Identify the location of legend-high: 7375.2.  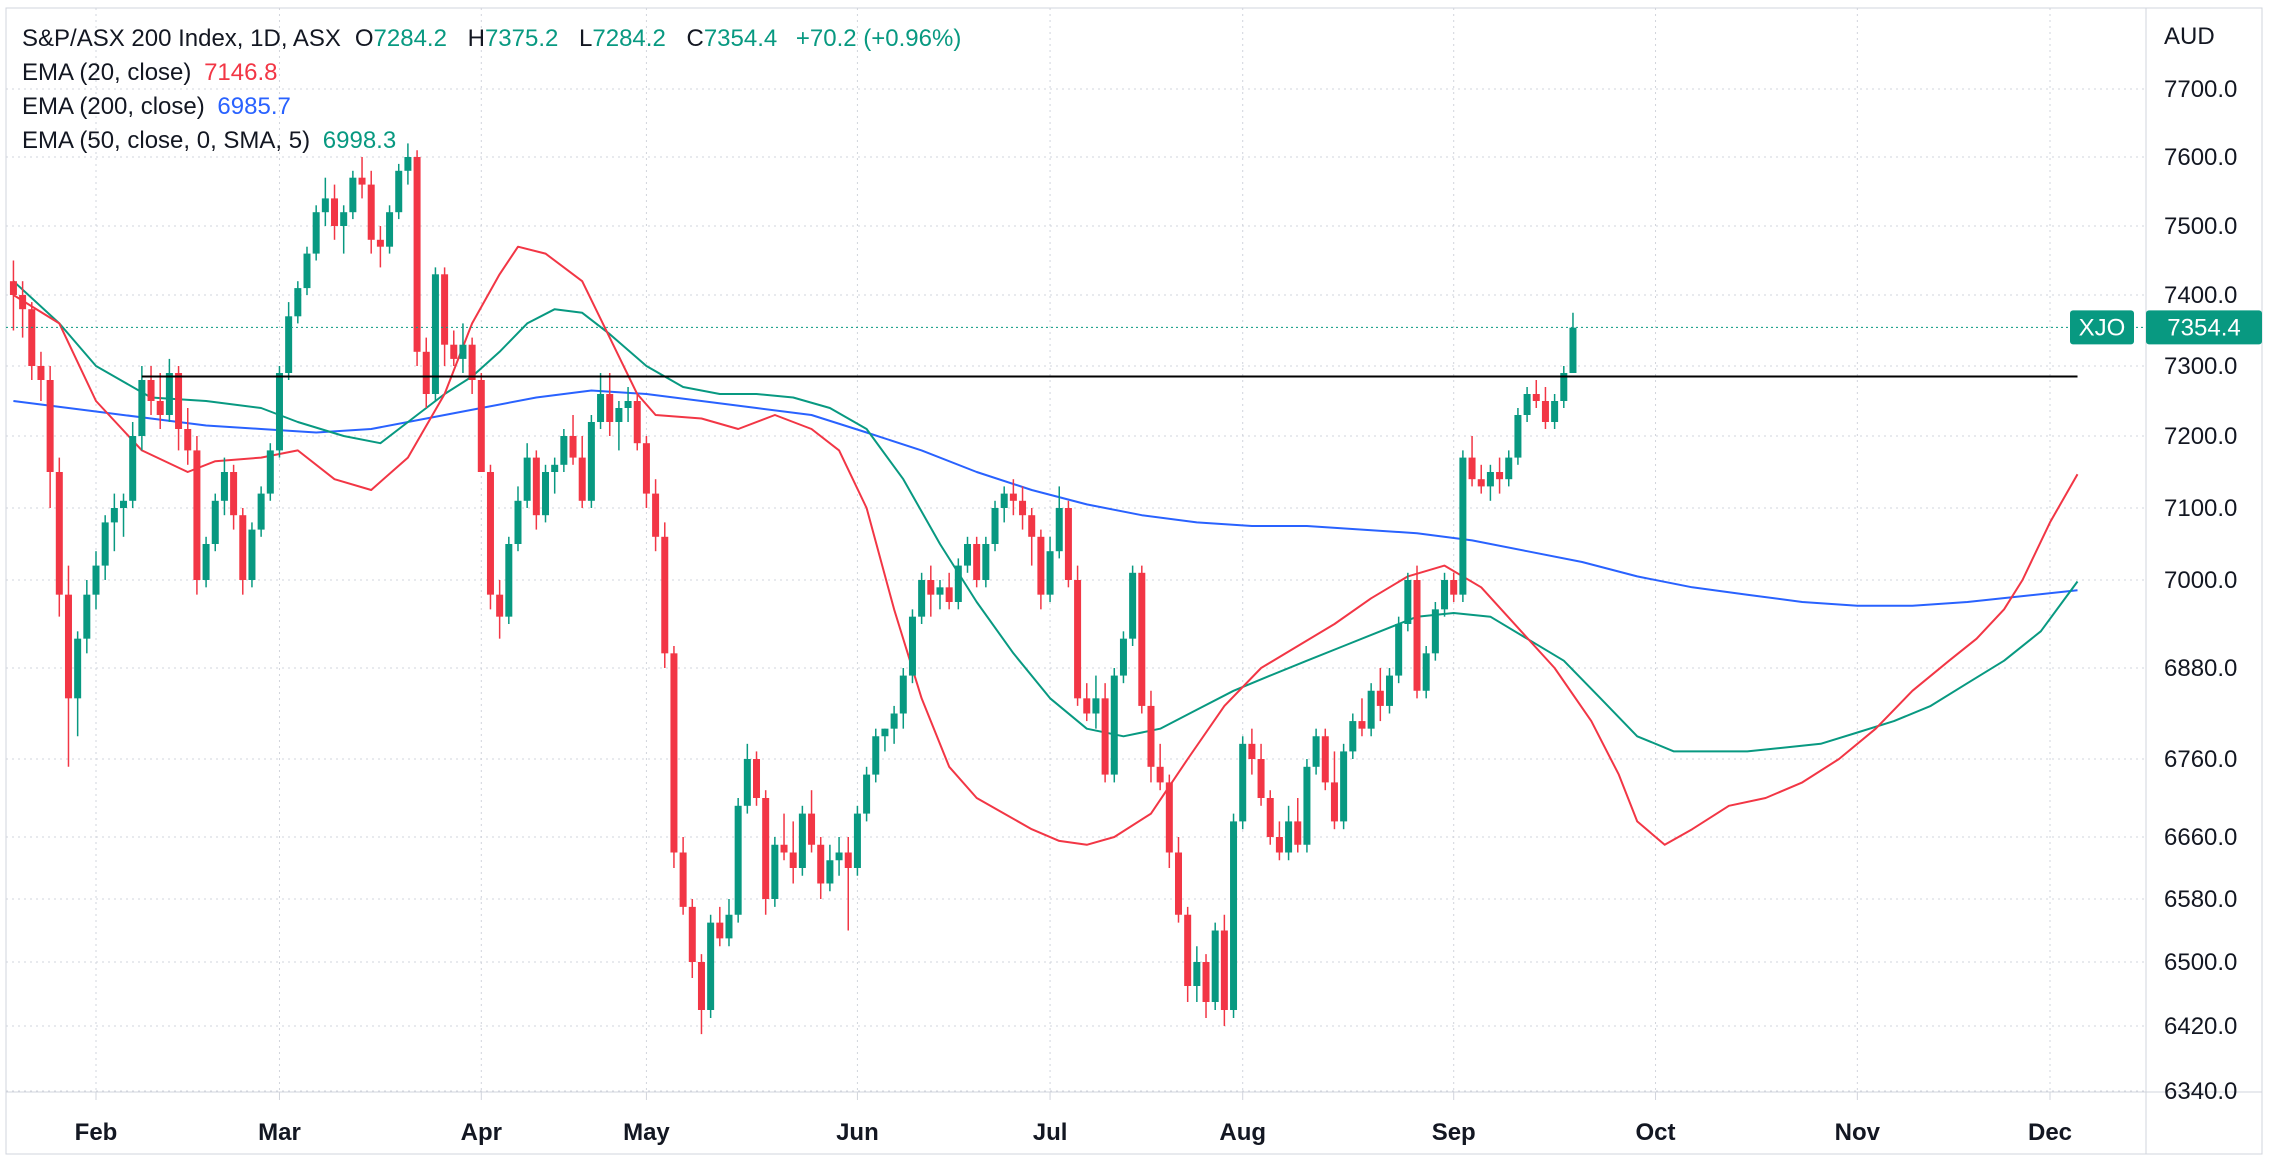
(521, 38).